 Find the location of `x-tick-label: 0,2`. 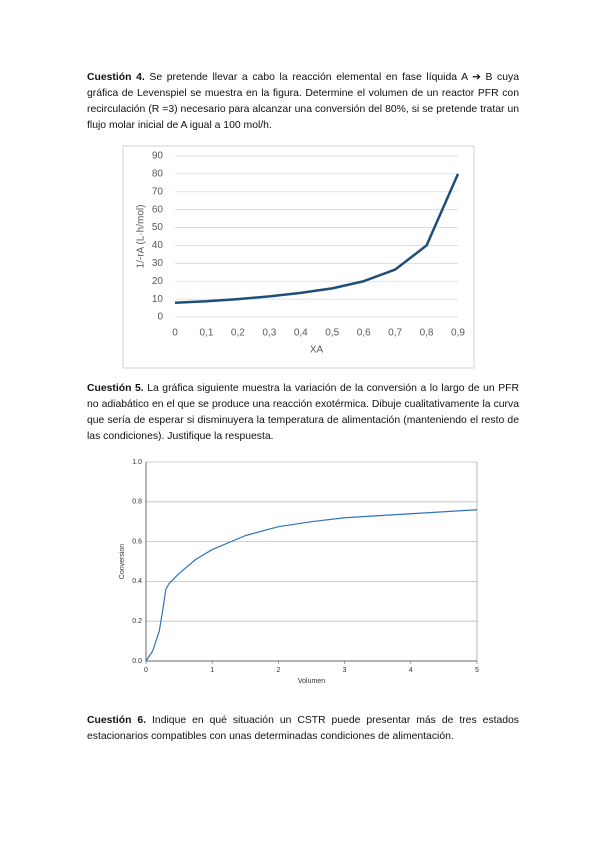

x-tick-label: 0,2 is located at coordinates (238, 333).